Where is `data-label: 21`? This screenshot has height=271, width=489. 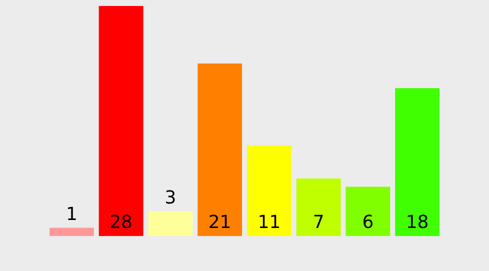
data-label: 21 is located at coordinates (220, 222).